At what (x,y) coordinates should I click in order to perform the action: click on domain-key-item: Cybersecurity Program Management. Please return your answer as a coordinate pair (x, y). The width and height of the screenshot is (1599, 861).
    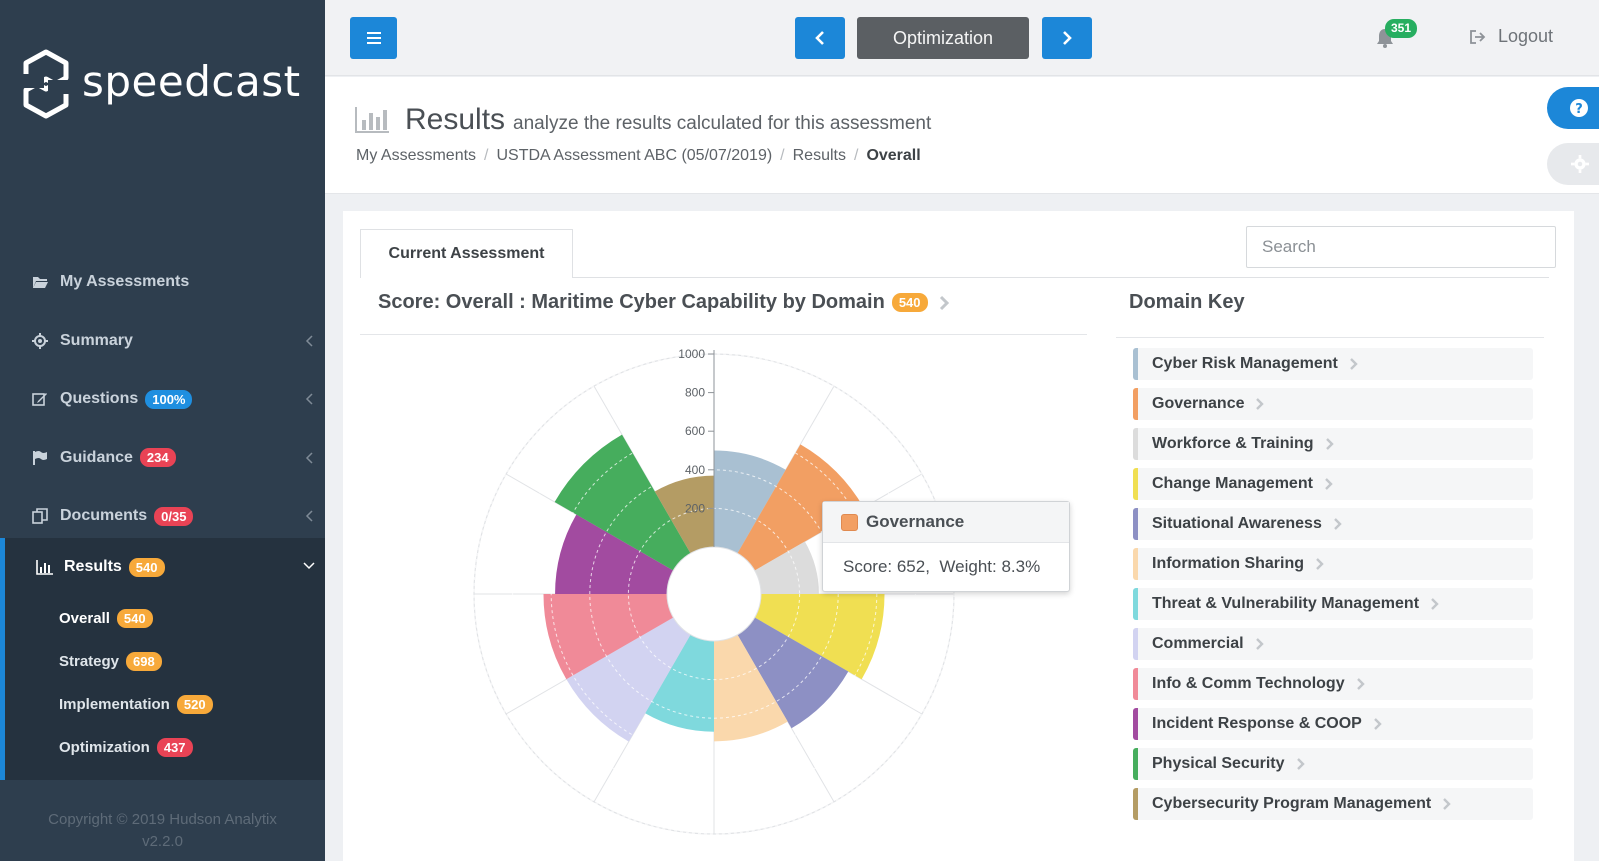
    Looking at the image, I should click on (1333, 804).